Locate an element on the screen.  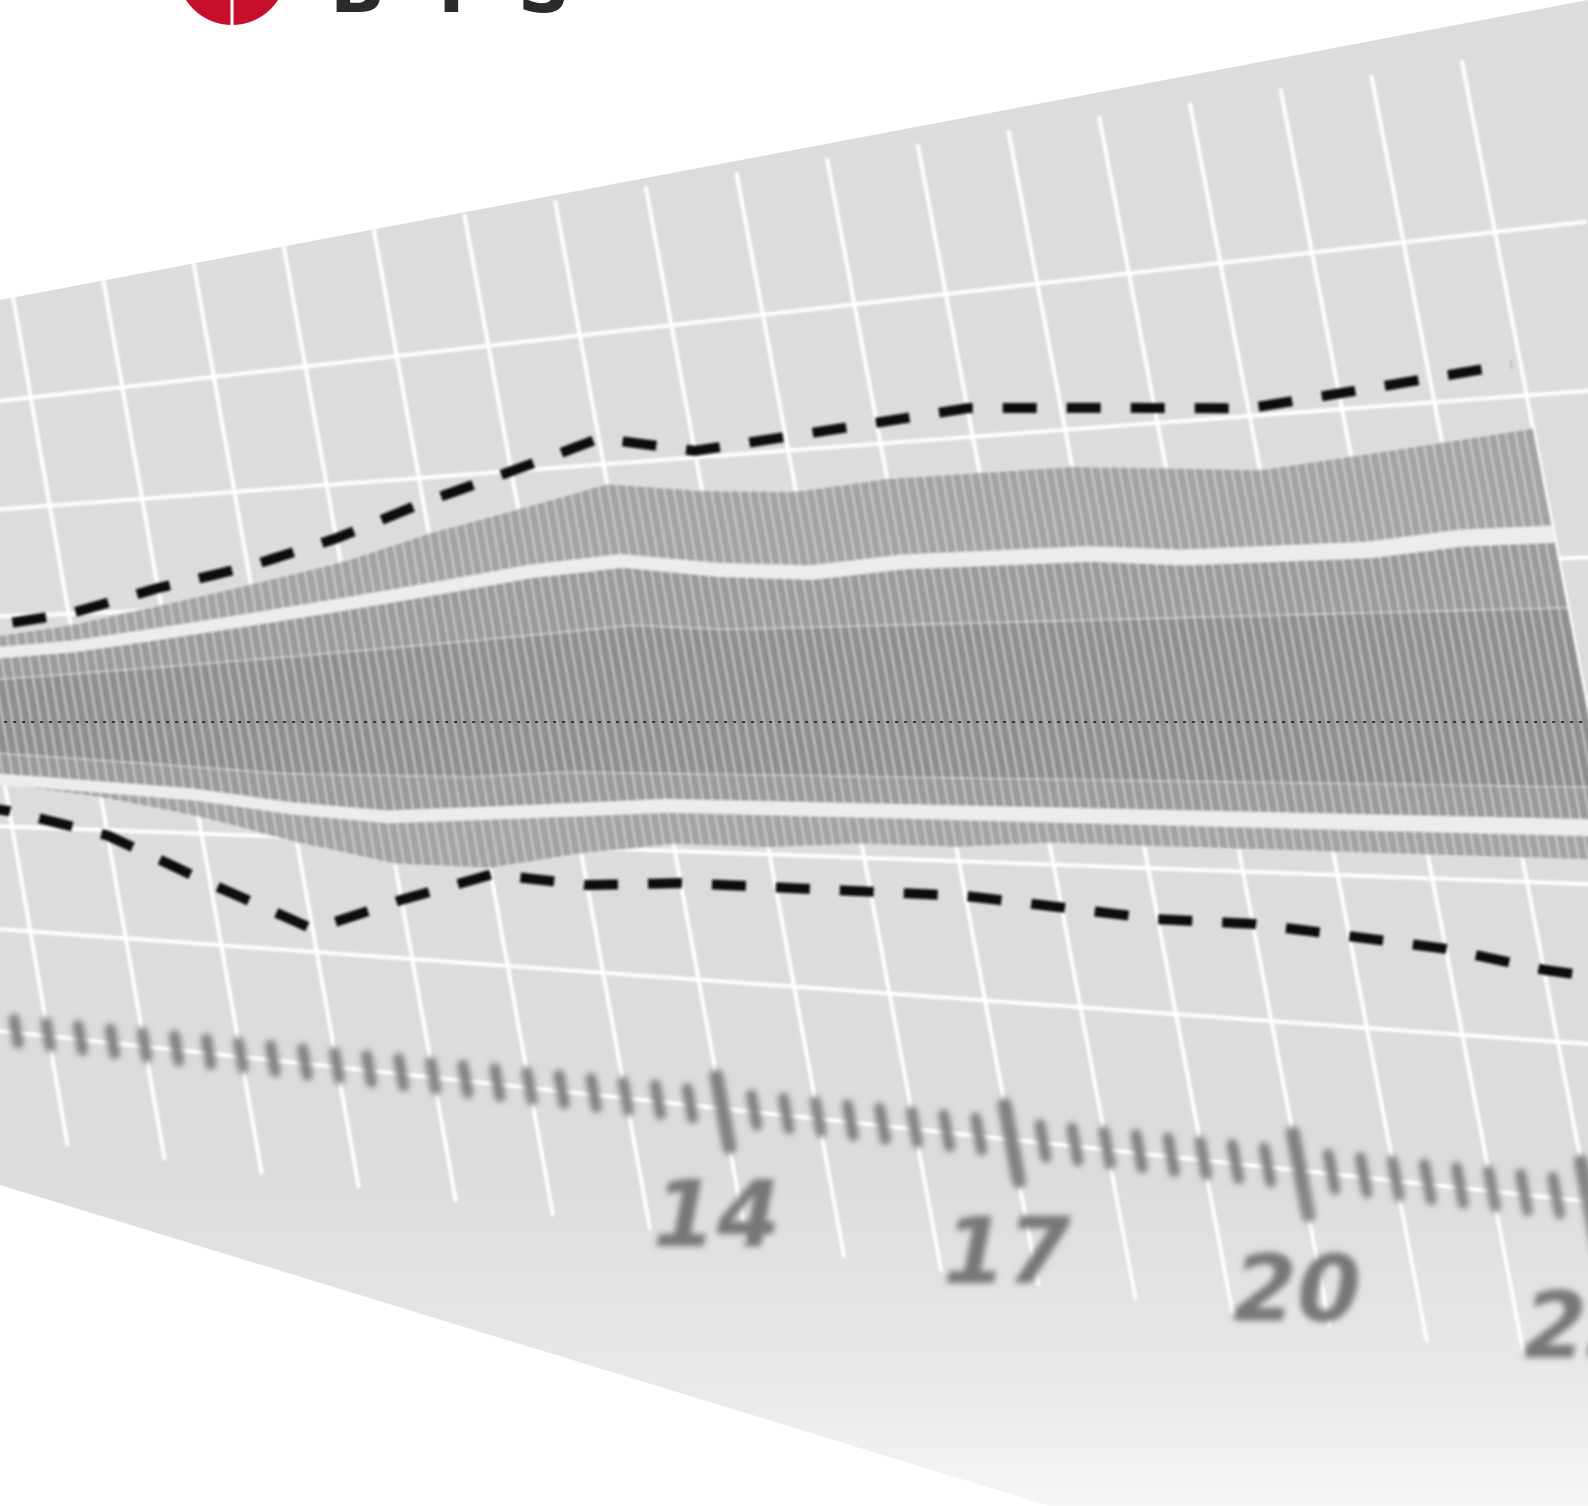
x-tick-label: 20 is located at coordinates (1297, 1288).